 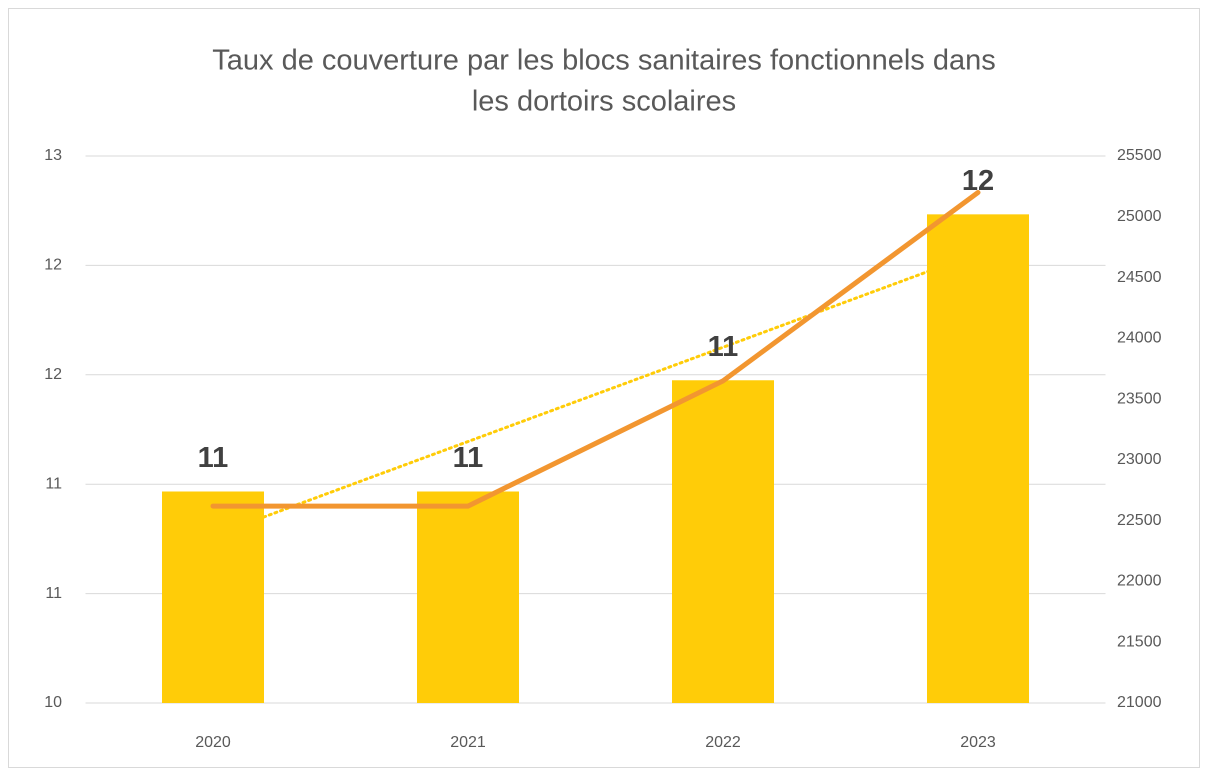 I want to click on y2-tick-label: 25000, so click(x=1139, y=216).